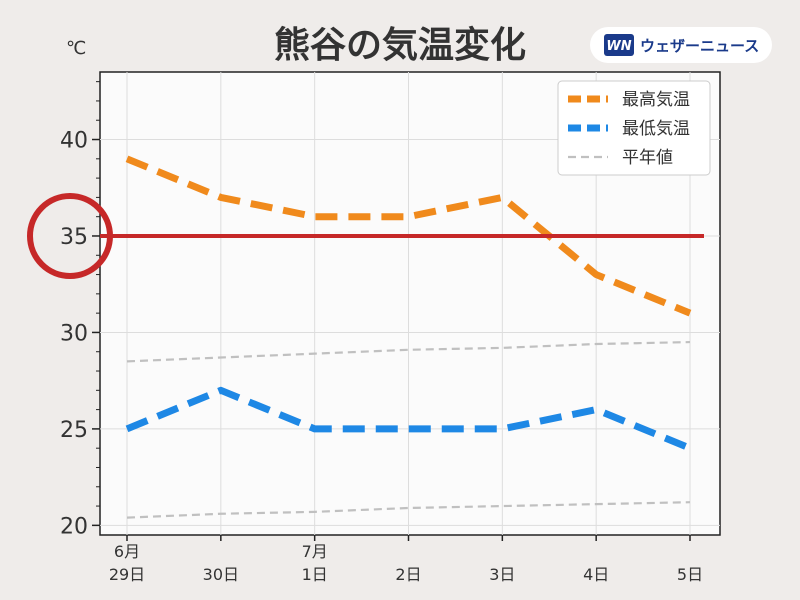 This screenshot has width=800, height=600. Describe the element at coordinates (408, 574) in the screenshot. I see `x-tick-label-3: 2日` at that location.